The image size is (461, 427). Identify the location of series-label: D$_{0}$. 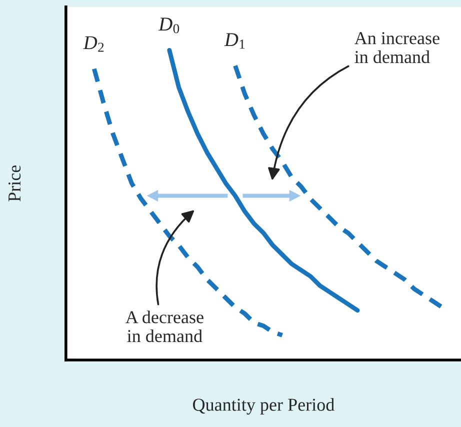
(169, 26).